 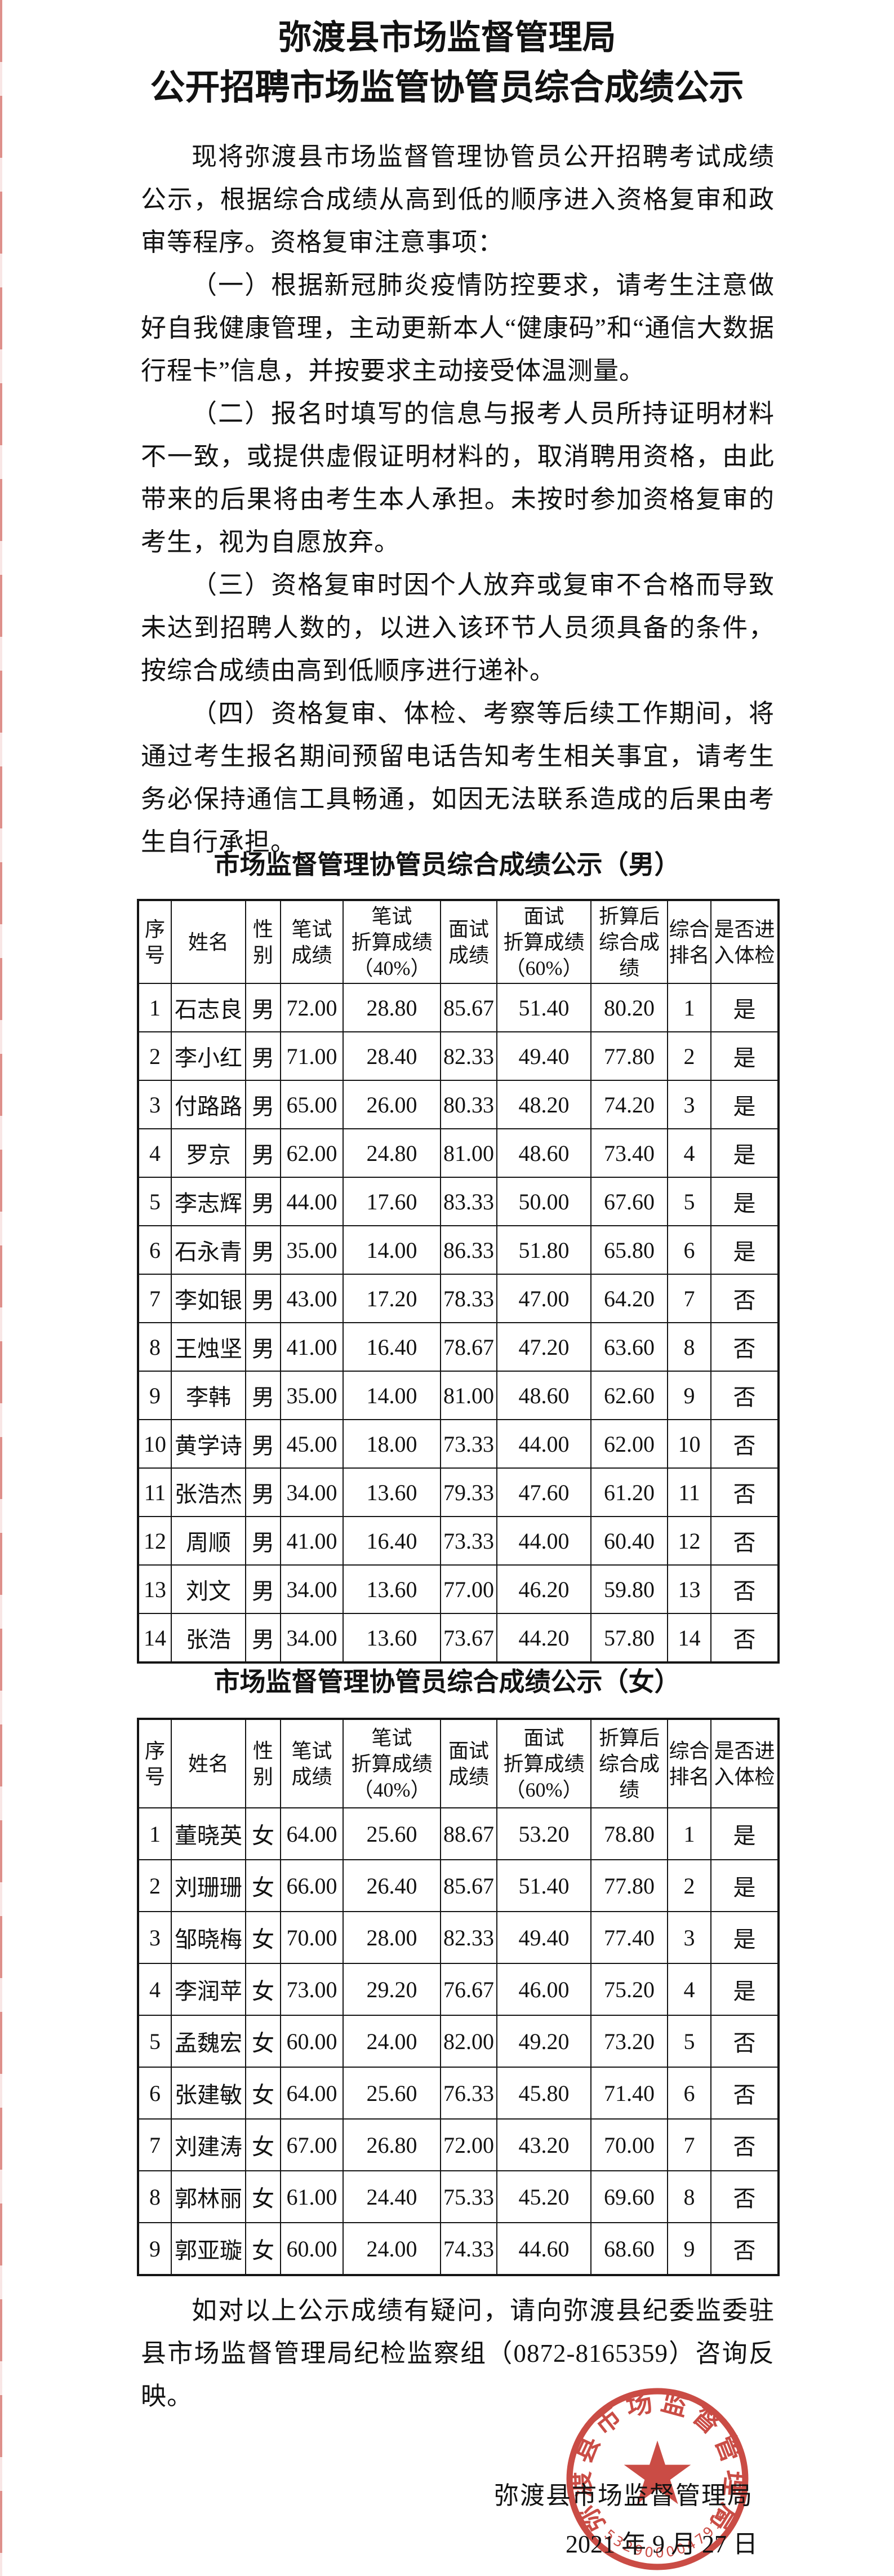 I want to click on table-cell: 13, so click(x=154, y=1589).